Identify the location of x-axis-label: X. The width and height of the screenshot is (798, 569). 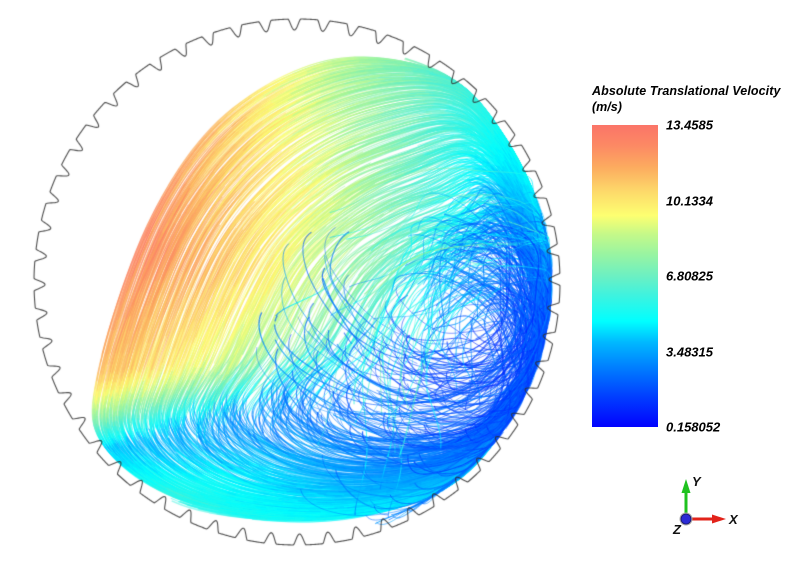
(733, 519).